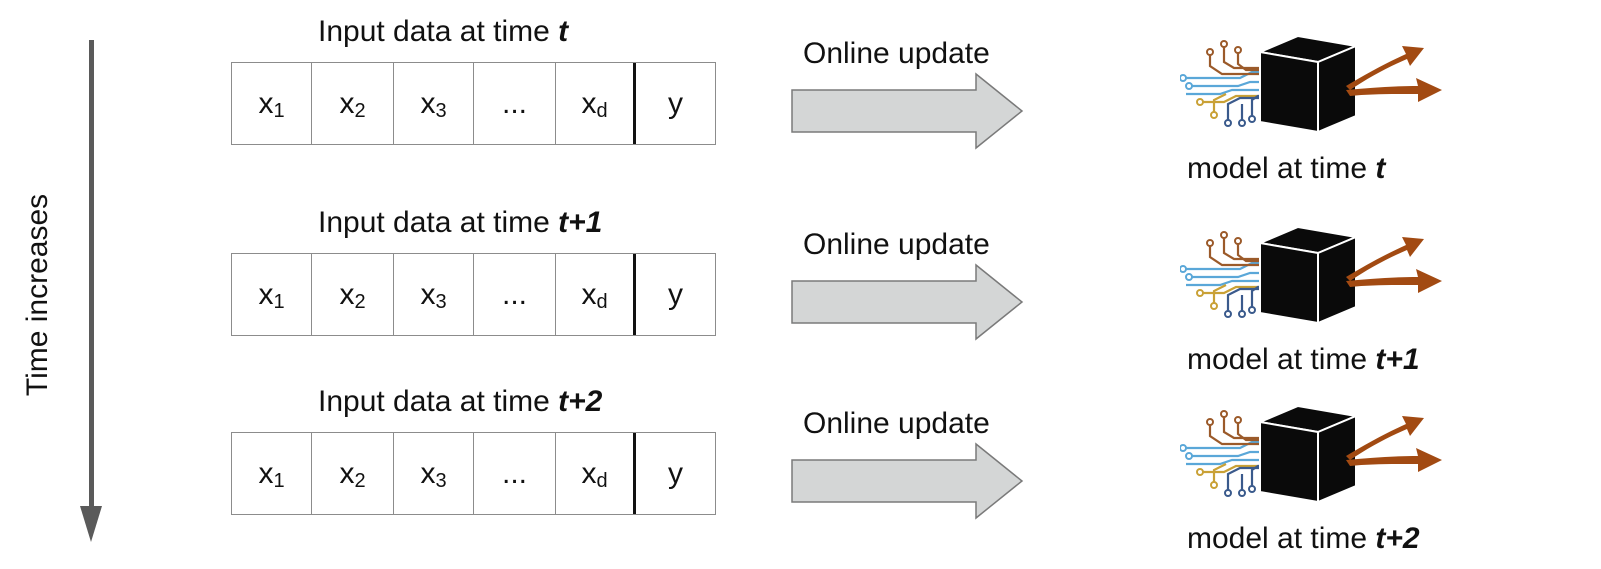  I want to click on row-title: Input data at time t+1, so click(460, 223).